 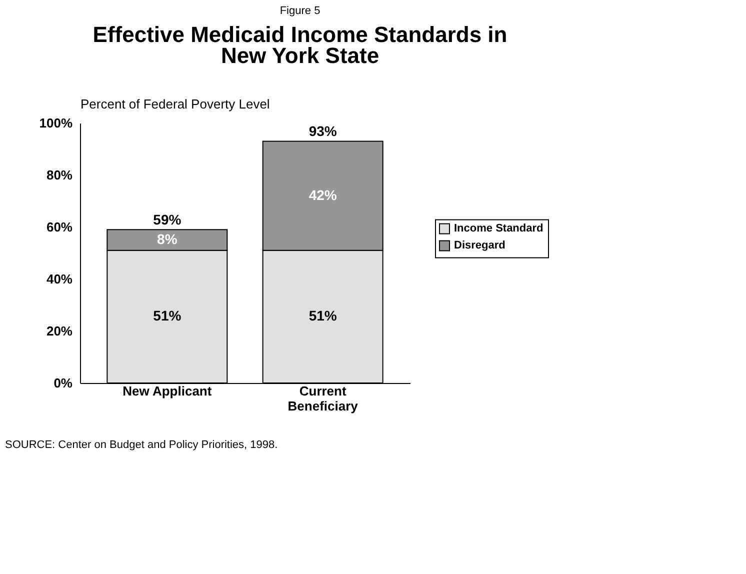 What do you see at coordinates (56, 123) in the screenshot?
I see `y-tick-label: 100%` at bounding box center [56, 123].